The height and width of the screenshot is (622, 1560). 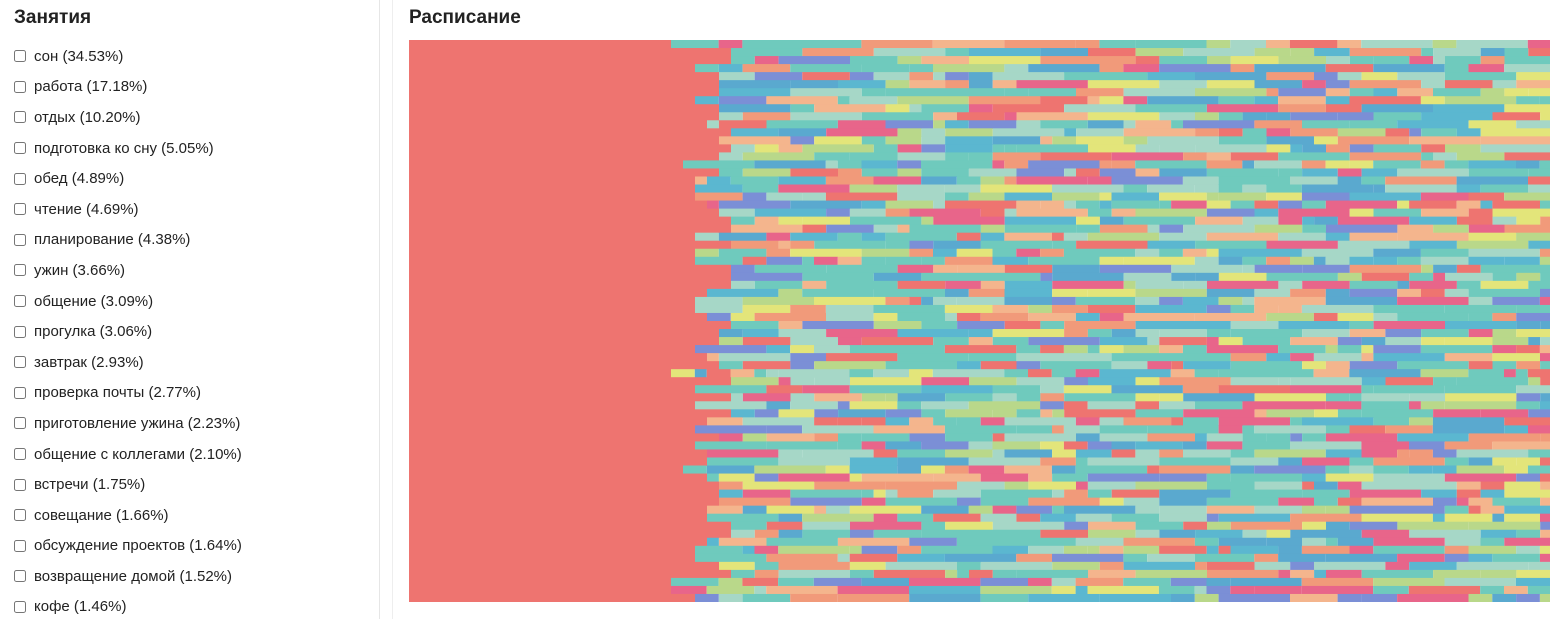 I want to click on activity-item: сон (34.53%), so click(x=127, y=56).